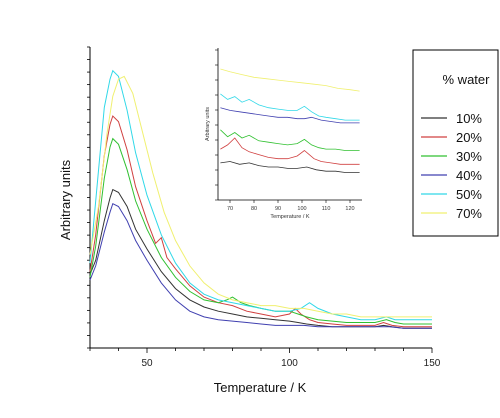  I want to click on inset-series-line-30pct, so click(290, 140).